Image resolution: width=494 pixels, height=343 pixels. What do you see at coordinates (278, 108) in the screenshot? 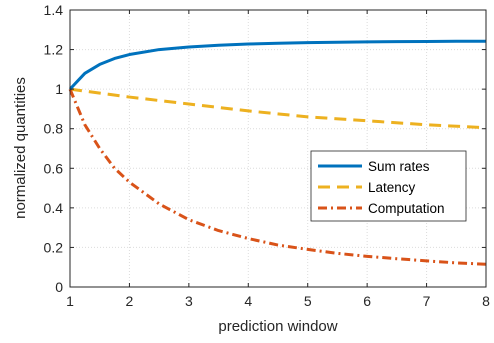
I see `series-line-latency` at bounding box center [278, 108].